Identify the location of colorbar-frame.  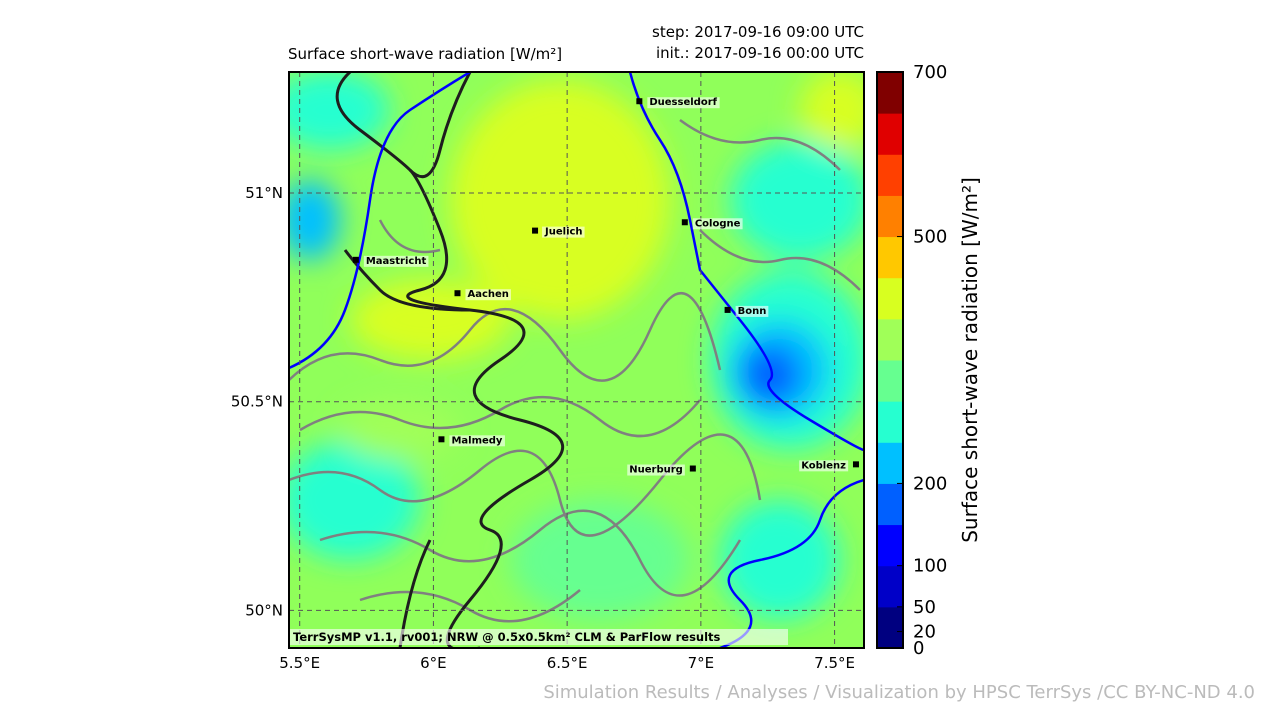
(890, 360).